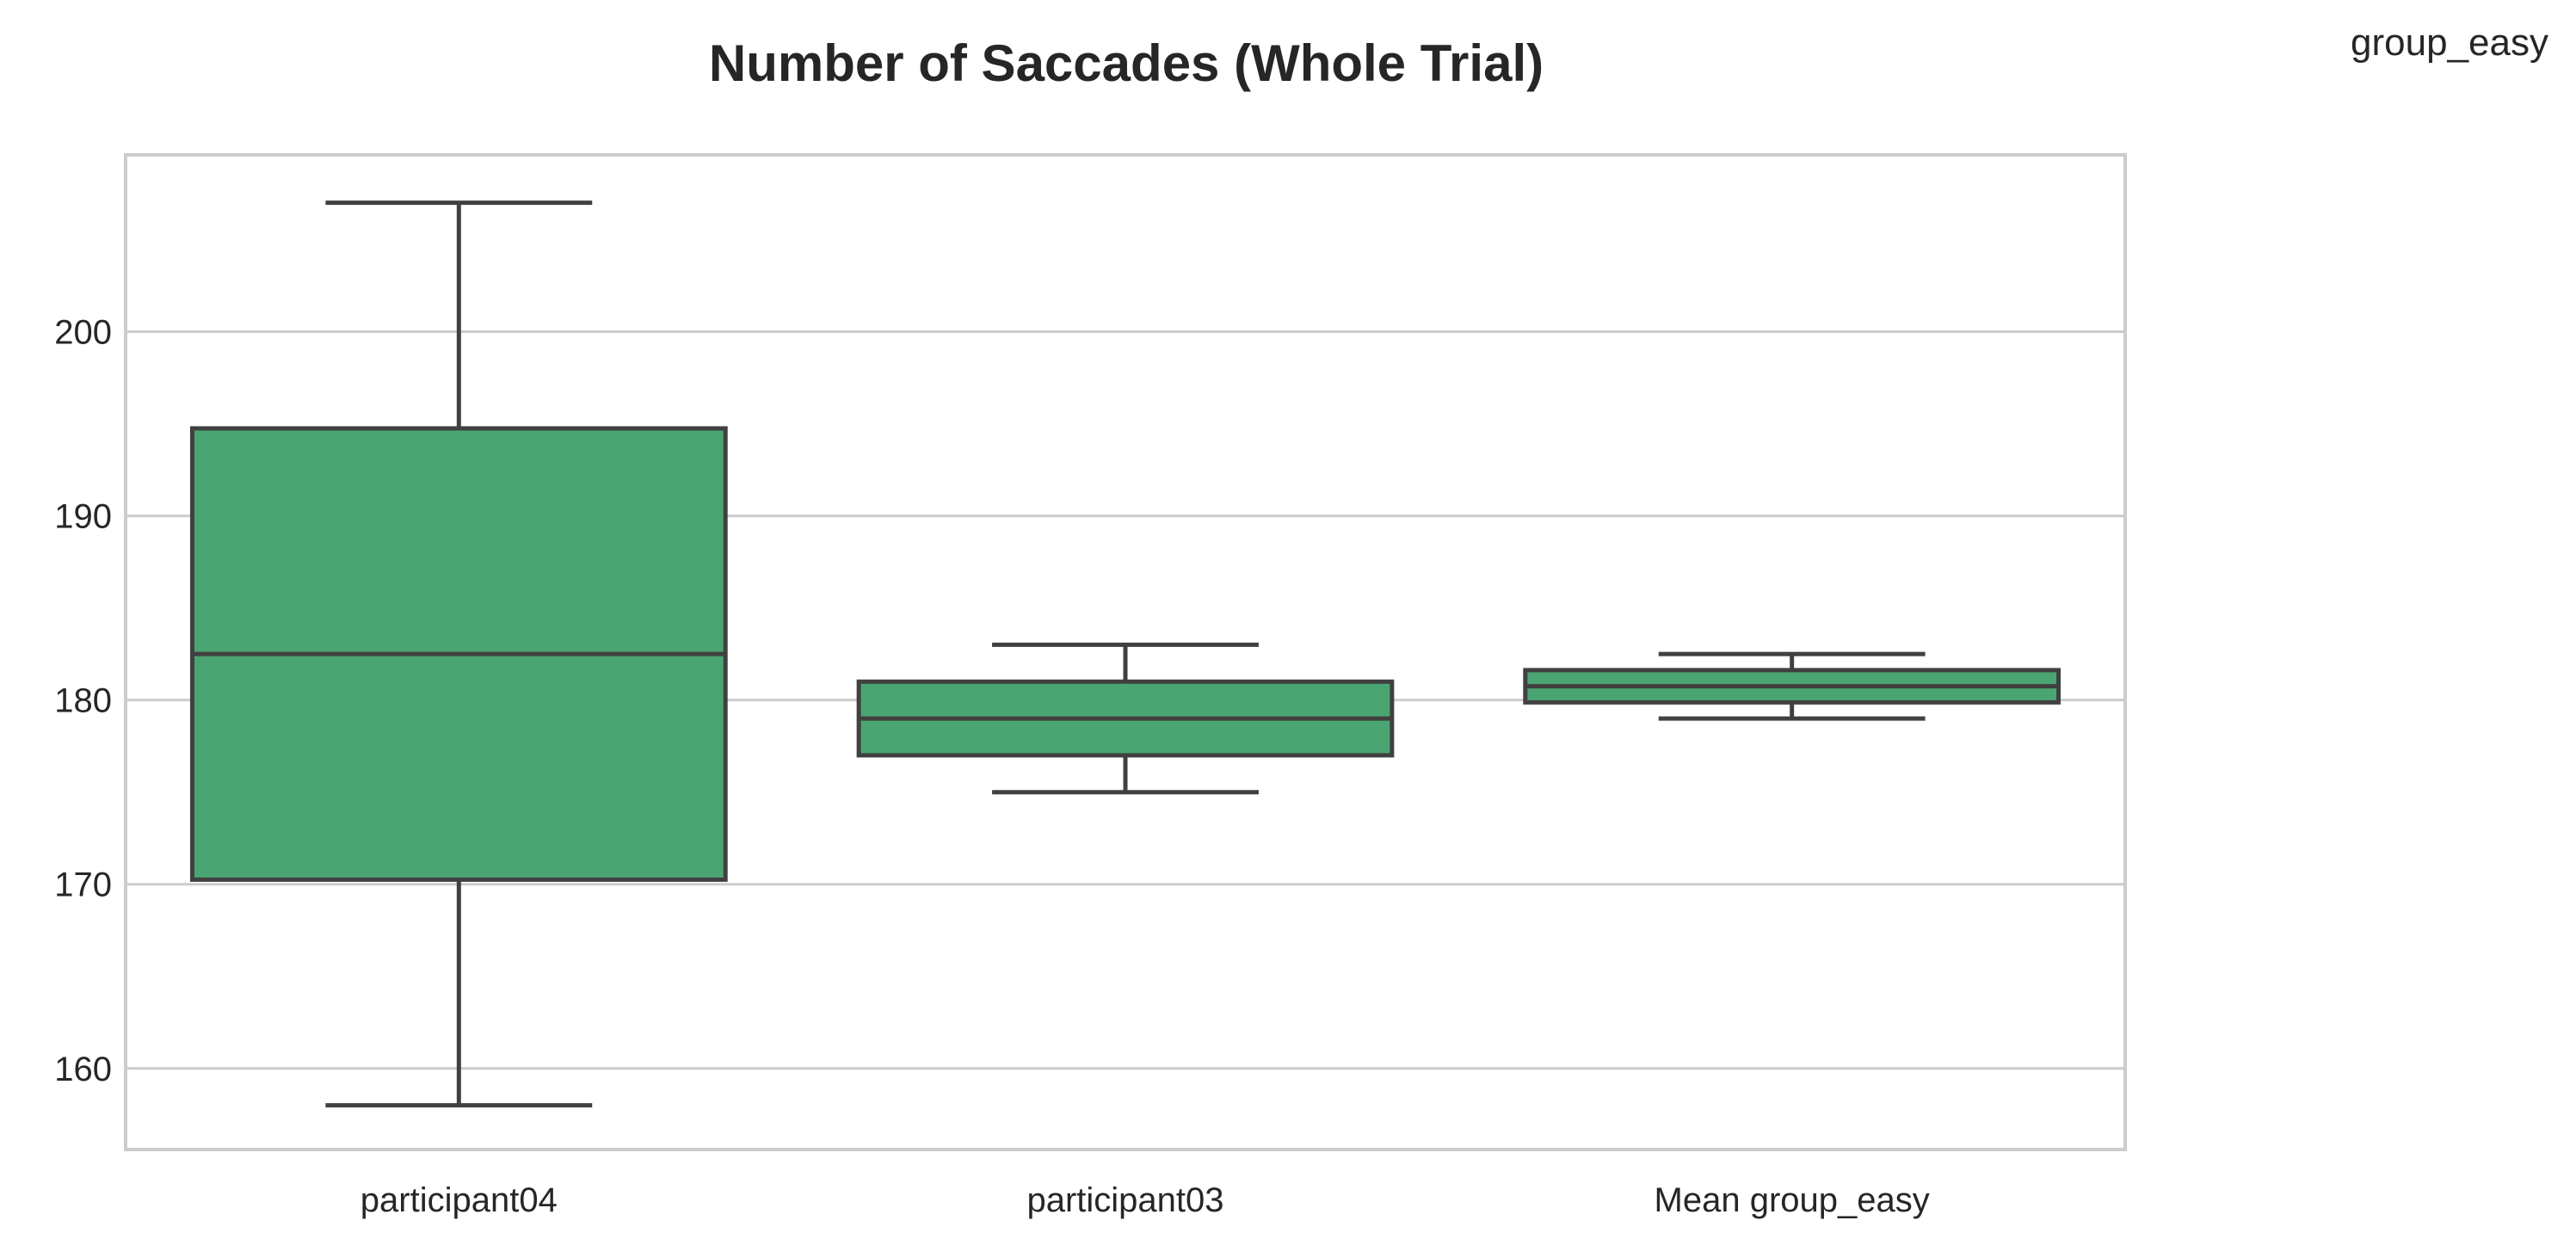 The width and height of the screenshot is (2576, 1245). I want to click on y-tick-label: 180, so click(83, 701).